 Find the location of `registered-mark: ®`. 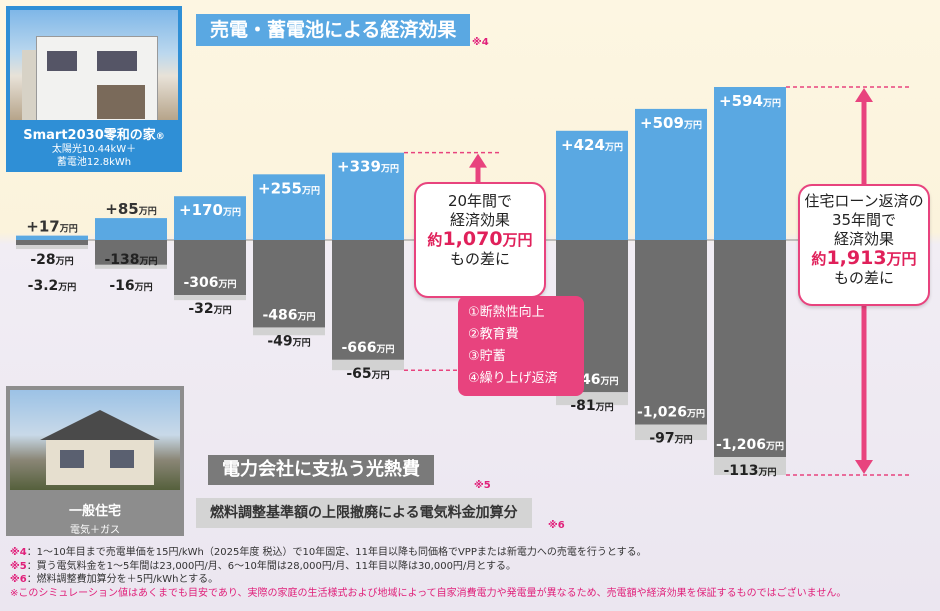

registered-mark: ® is located at coordinates (160, 137).